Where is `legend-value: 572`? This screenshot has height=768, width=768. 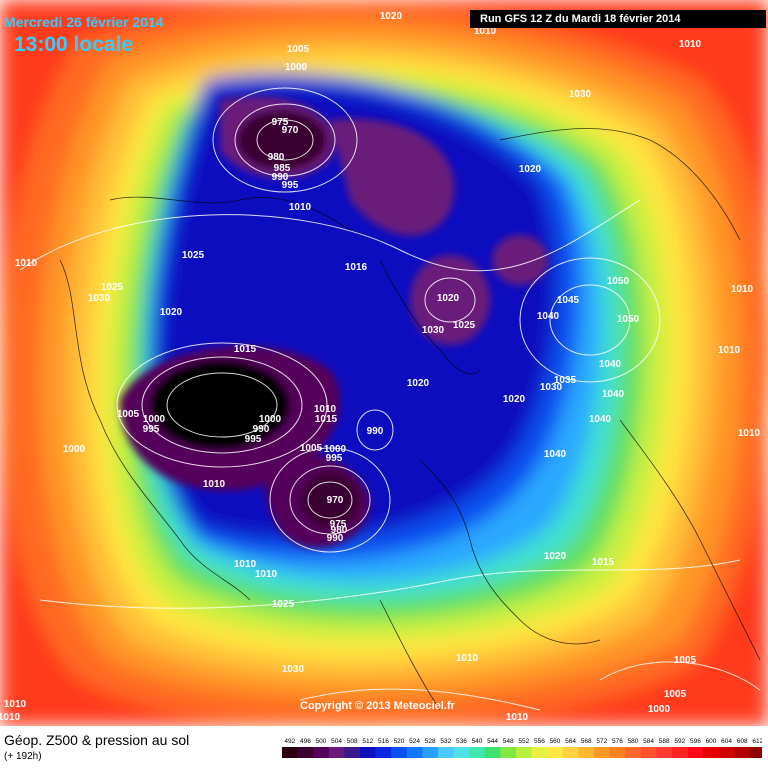
legend-value: 572 is located at coordinates (601, 741).